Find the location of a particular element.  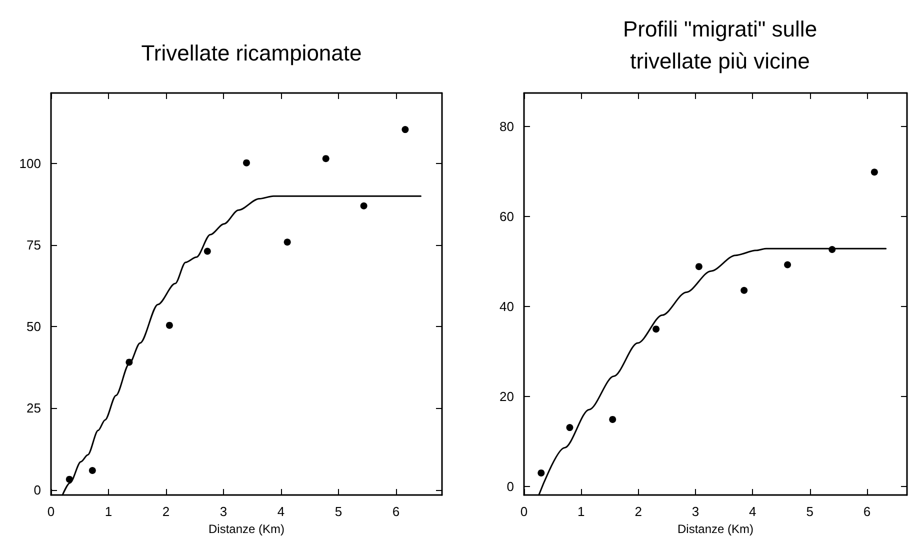

y-tick-label: 40 is located at coordinates (507, 306).